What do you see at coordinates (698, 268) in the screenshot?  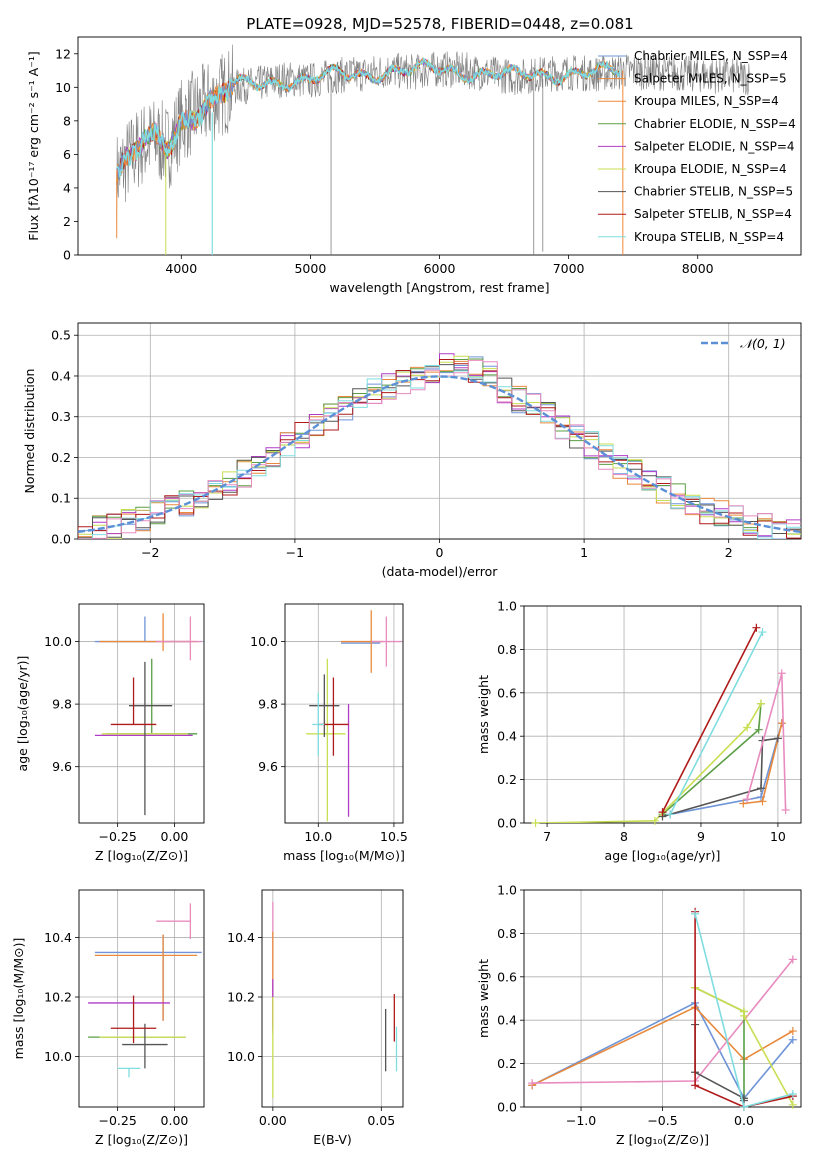 I see `x-tick-label: 8000` at bounding box center [698, 268].